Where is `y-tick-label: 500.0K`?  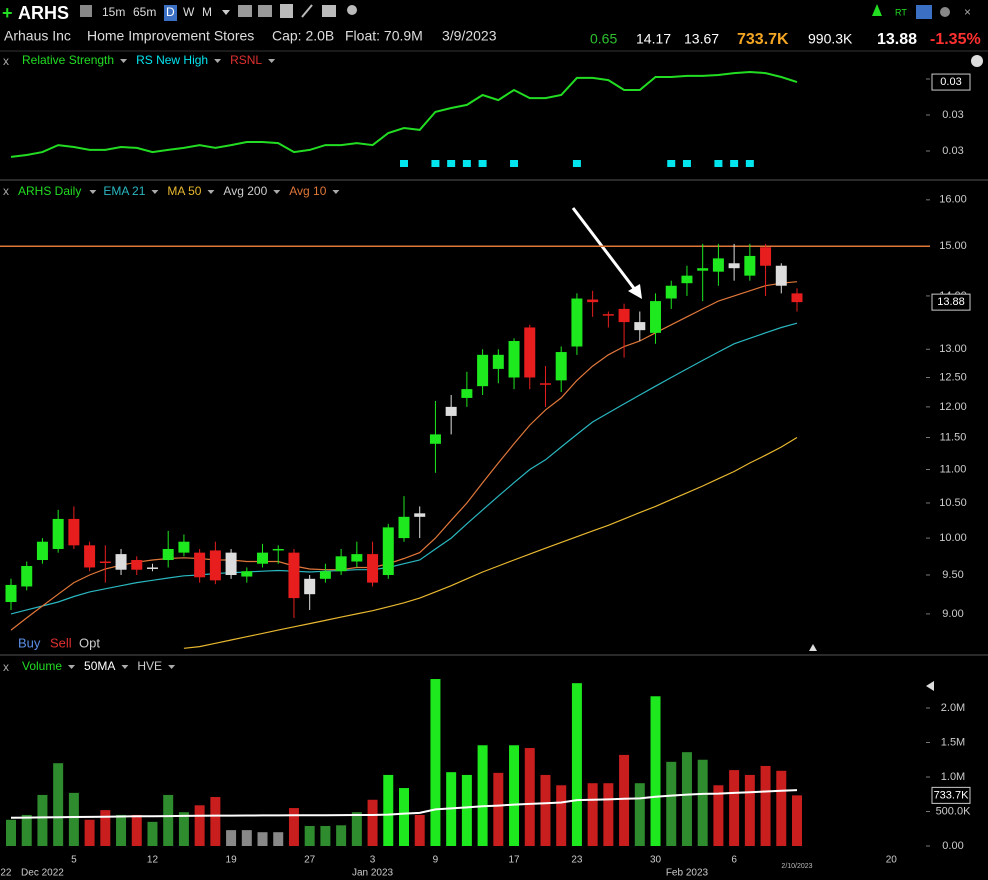 y-tick-label: 500.0K is located at coordinates (954, 811).